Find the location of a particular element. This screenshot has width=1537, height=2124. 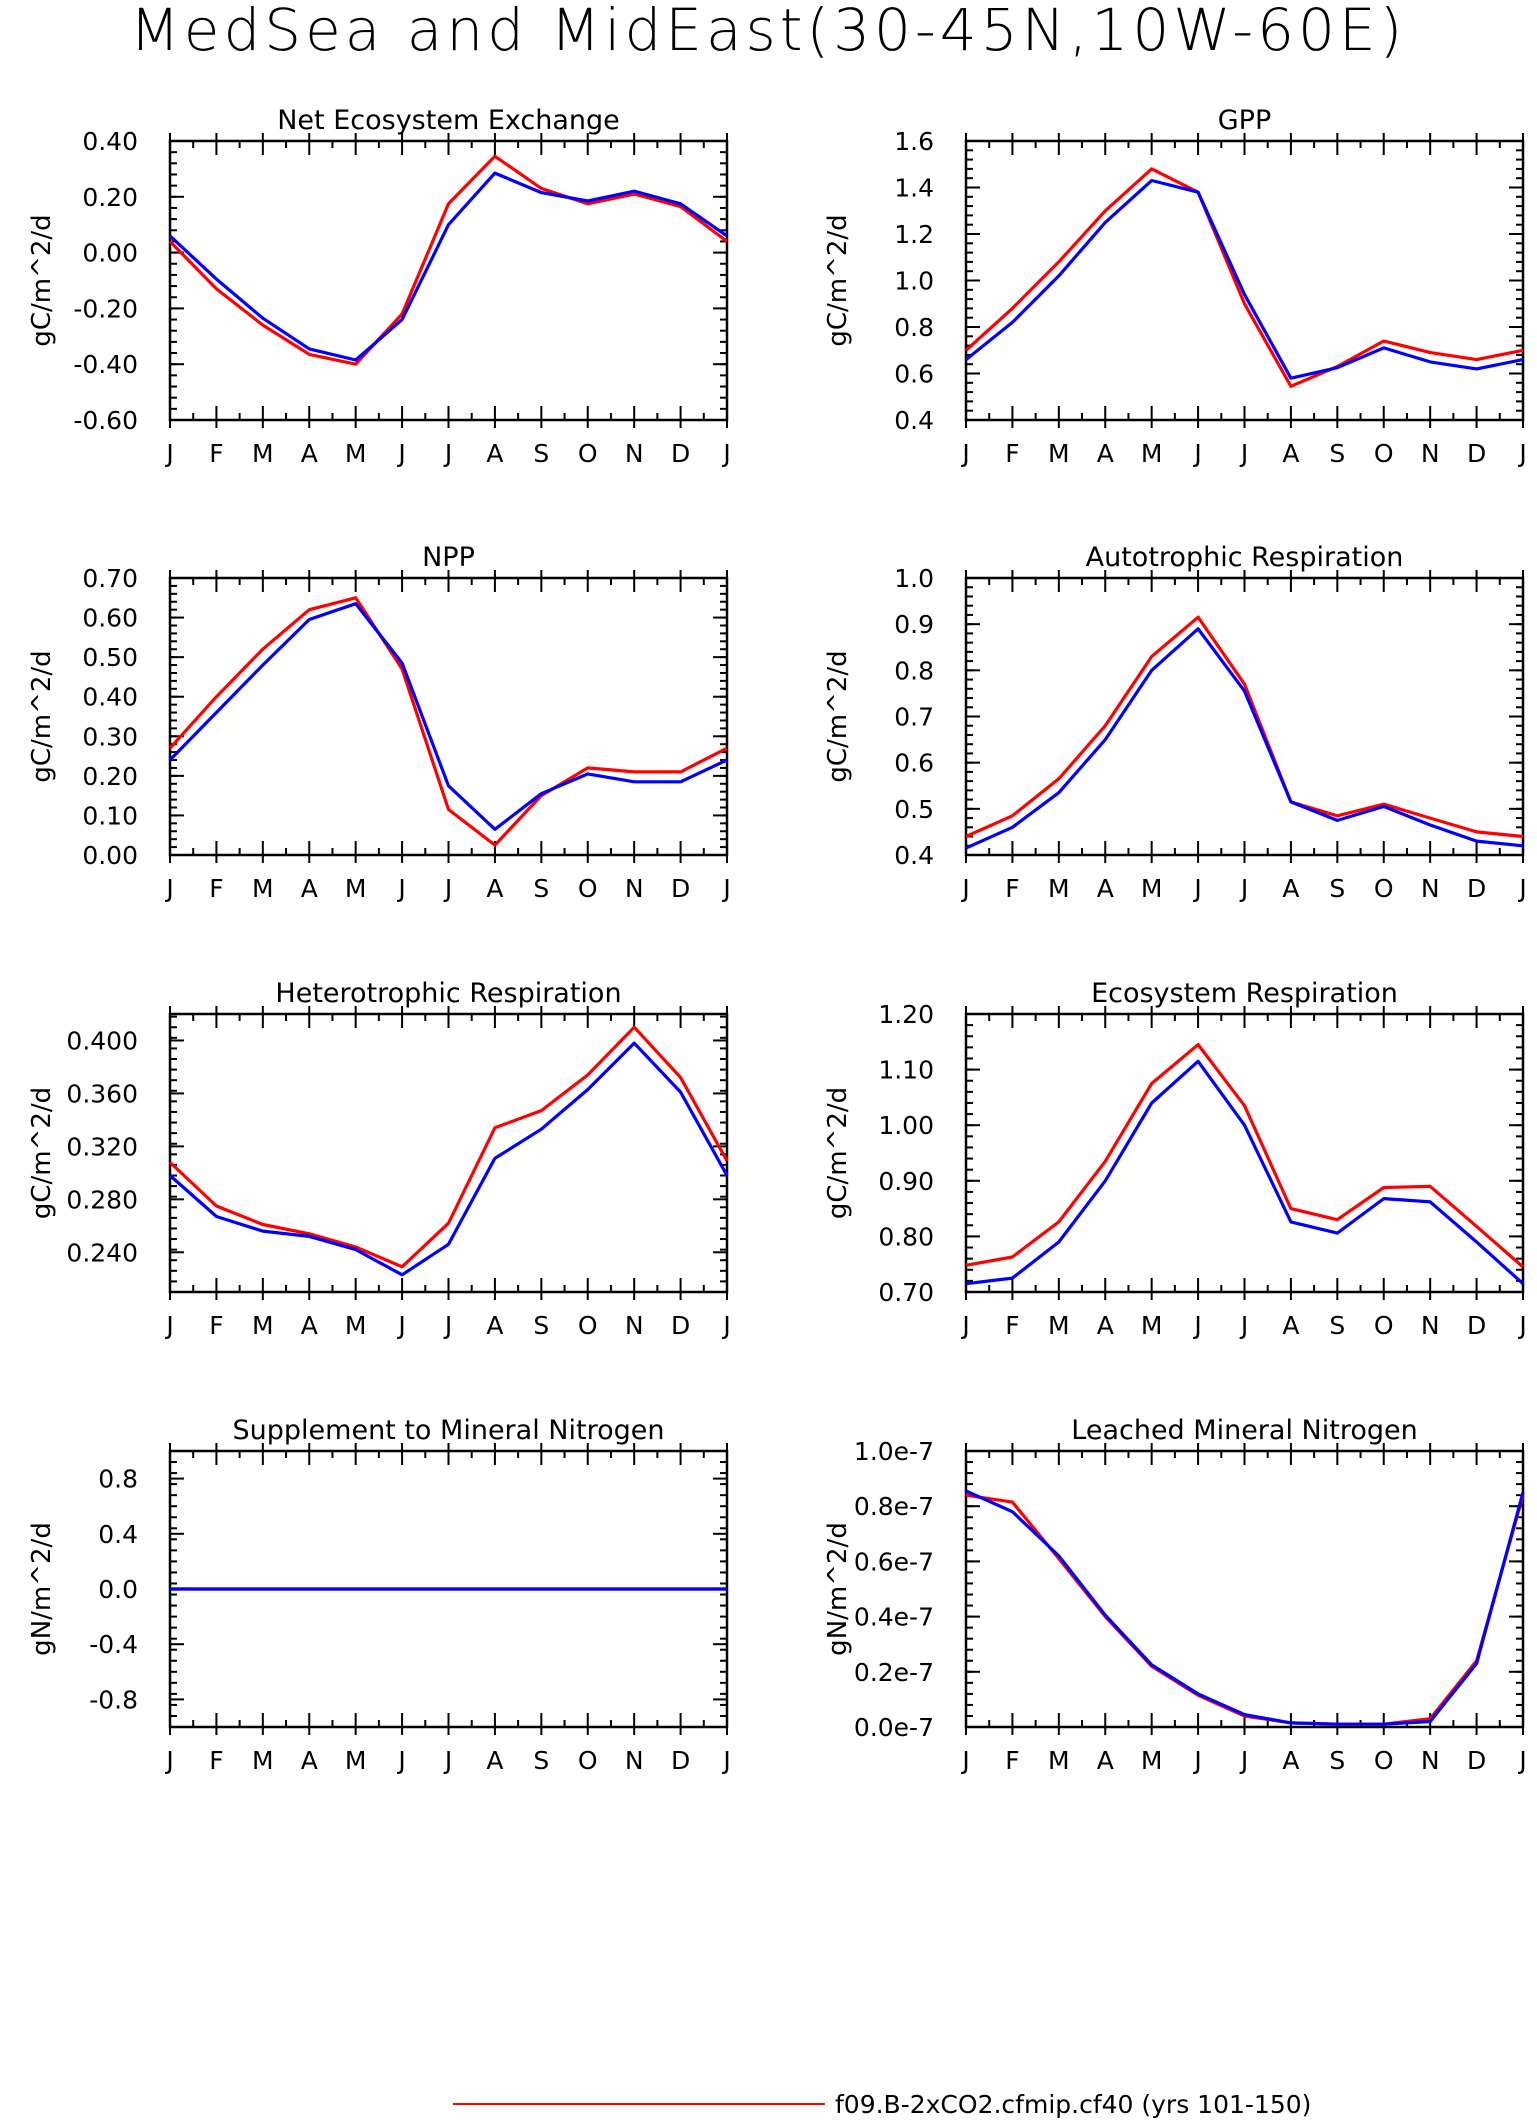

y-tick-label: 0.70 is located at coordinates (906, 1292).